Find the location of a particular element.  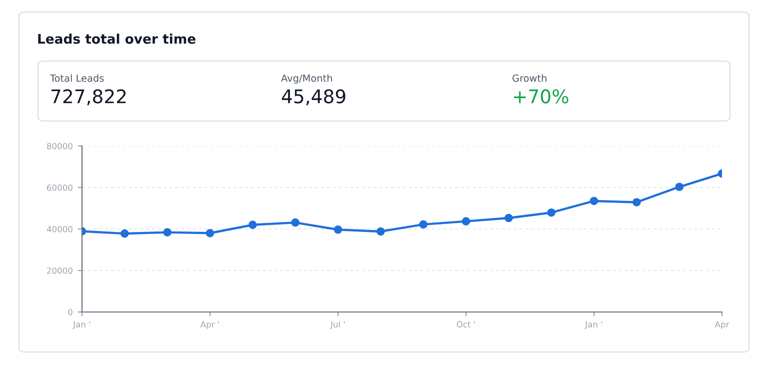

text: Total Leads is located at coordinates (77, 78).